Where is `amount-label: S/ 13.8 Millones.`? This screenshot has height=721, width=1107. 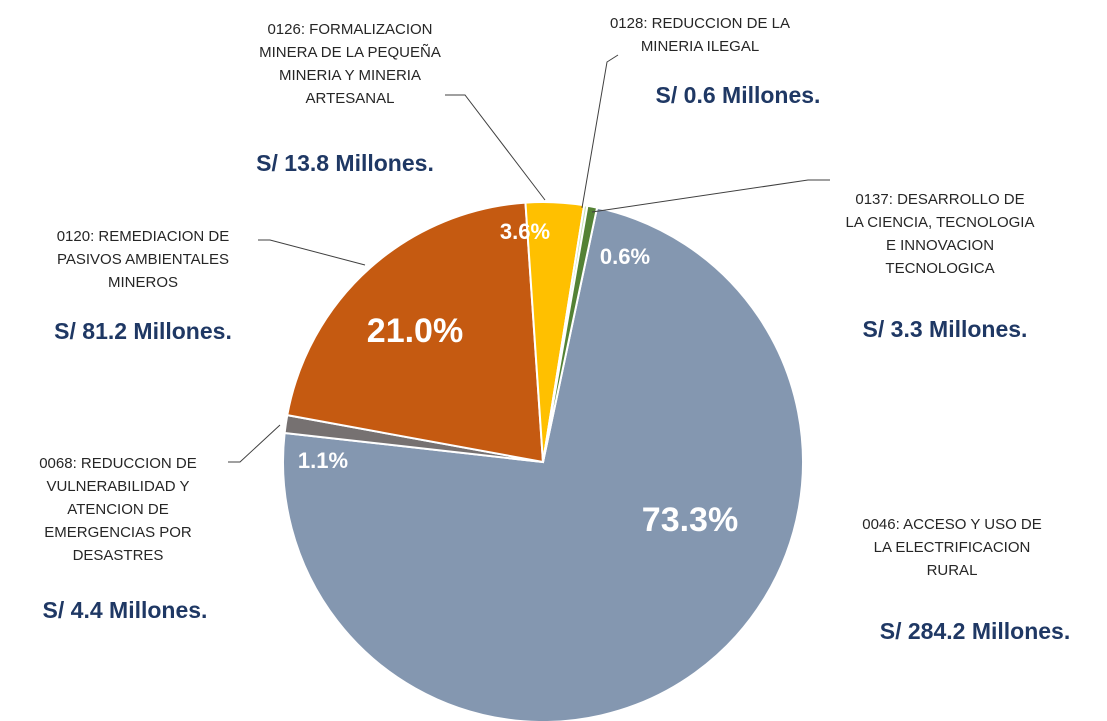
amount-label: S/ 13.8 Millones. is located at coordinates (345, 163).